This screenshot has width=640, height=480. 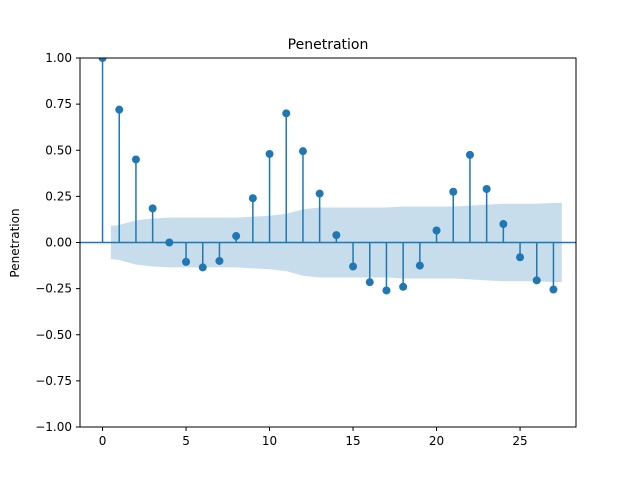 I want to click on x-tick-label: 25, so click(x=519, y=441).